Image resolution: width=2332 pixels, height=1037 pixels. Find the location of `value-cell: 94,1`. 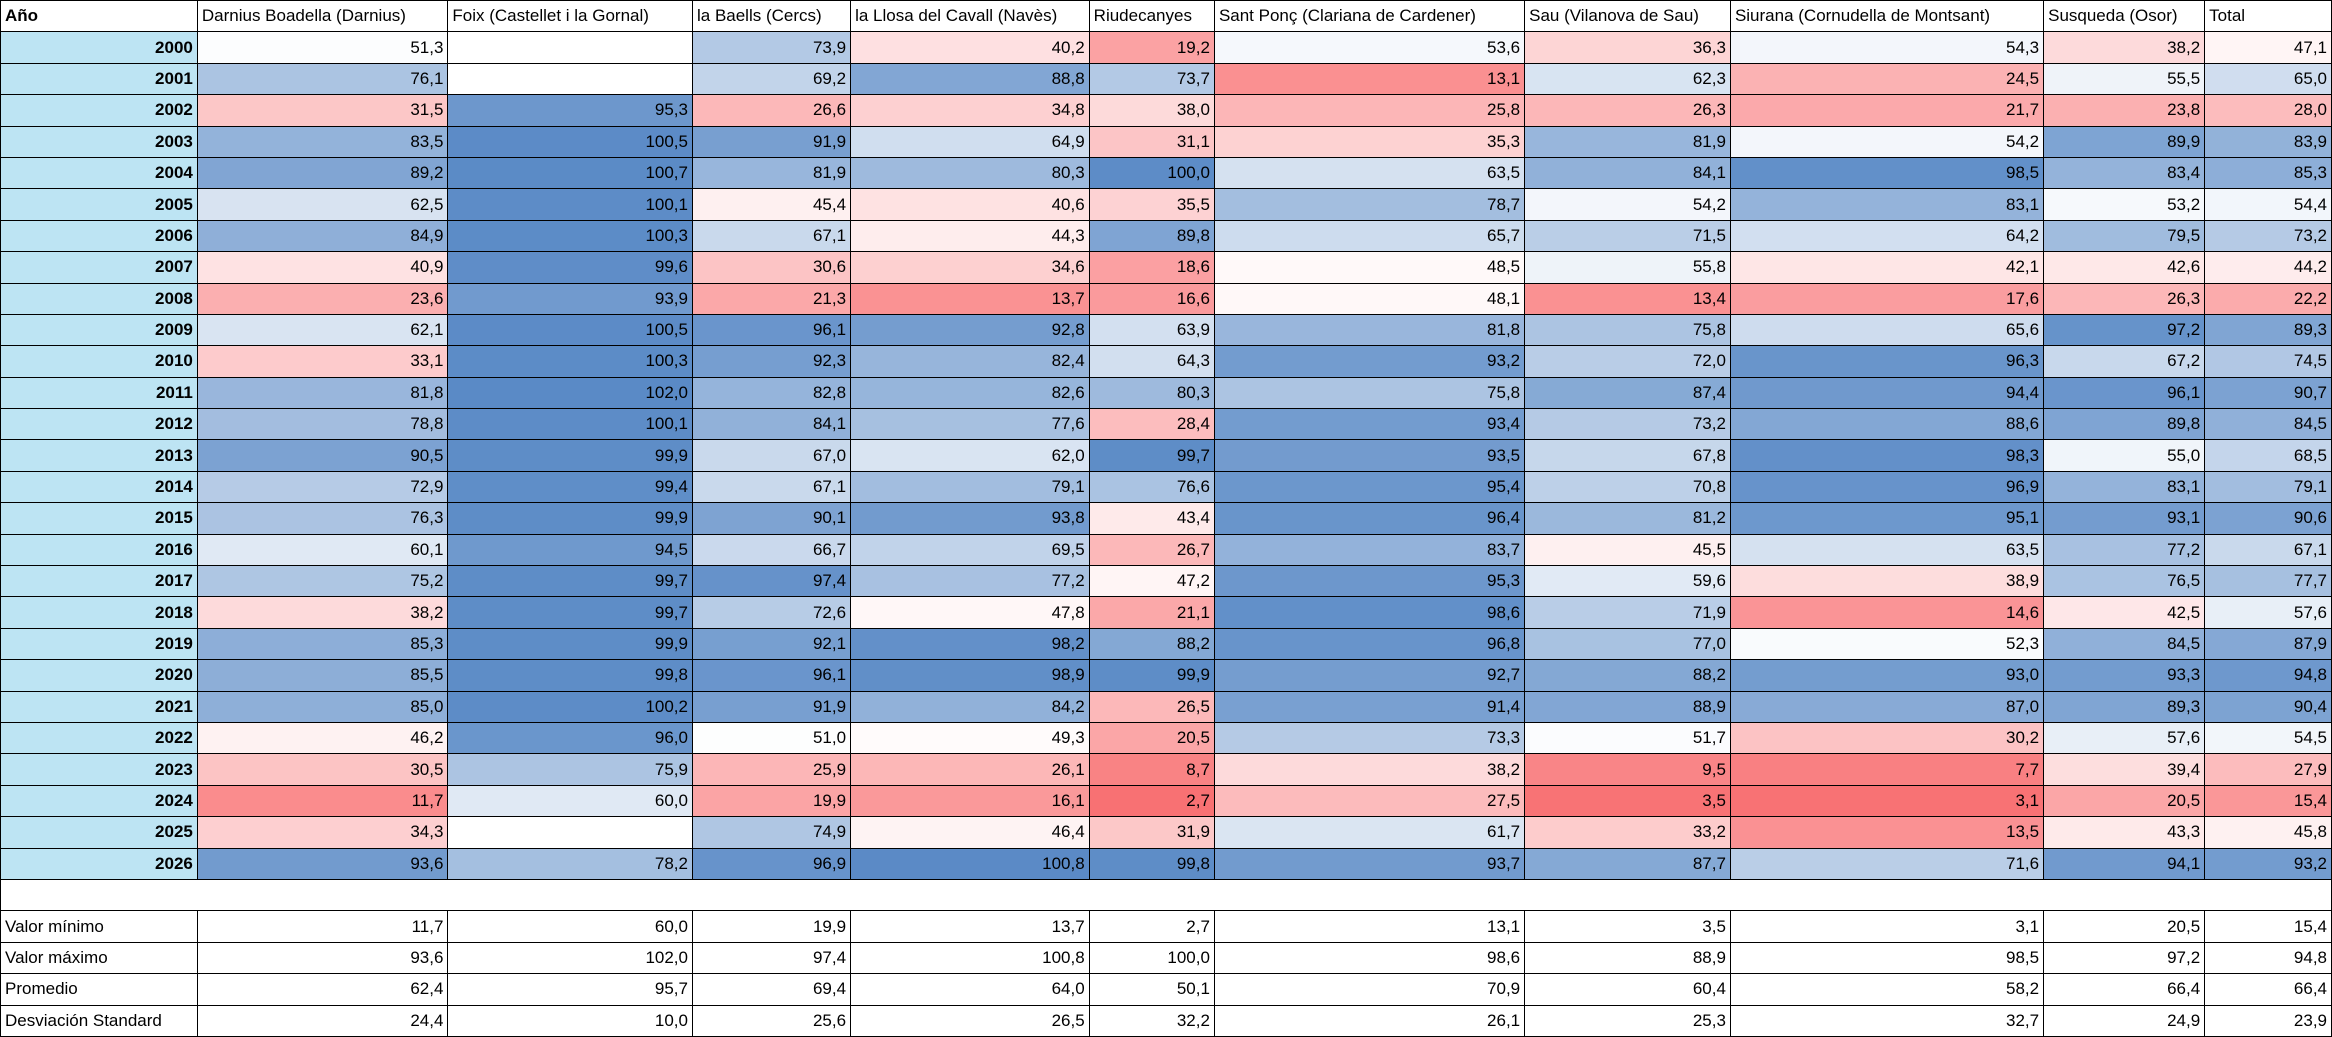

value-cell: 94,1 is located at coordinates (2124, 863).